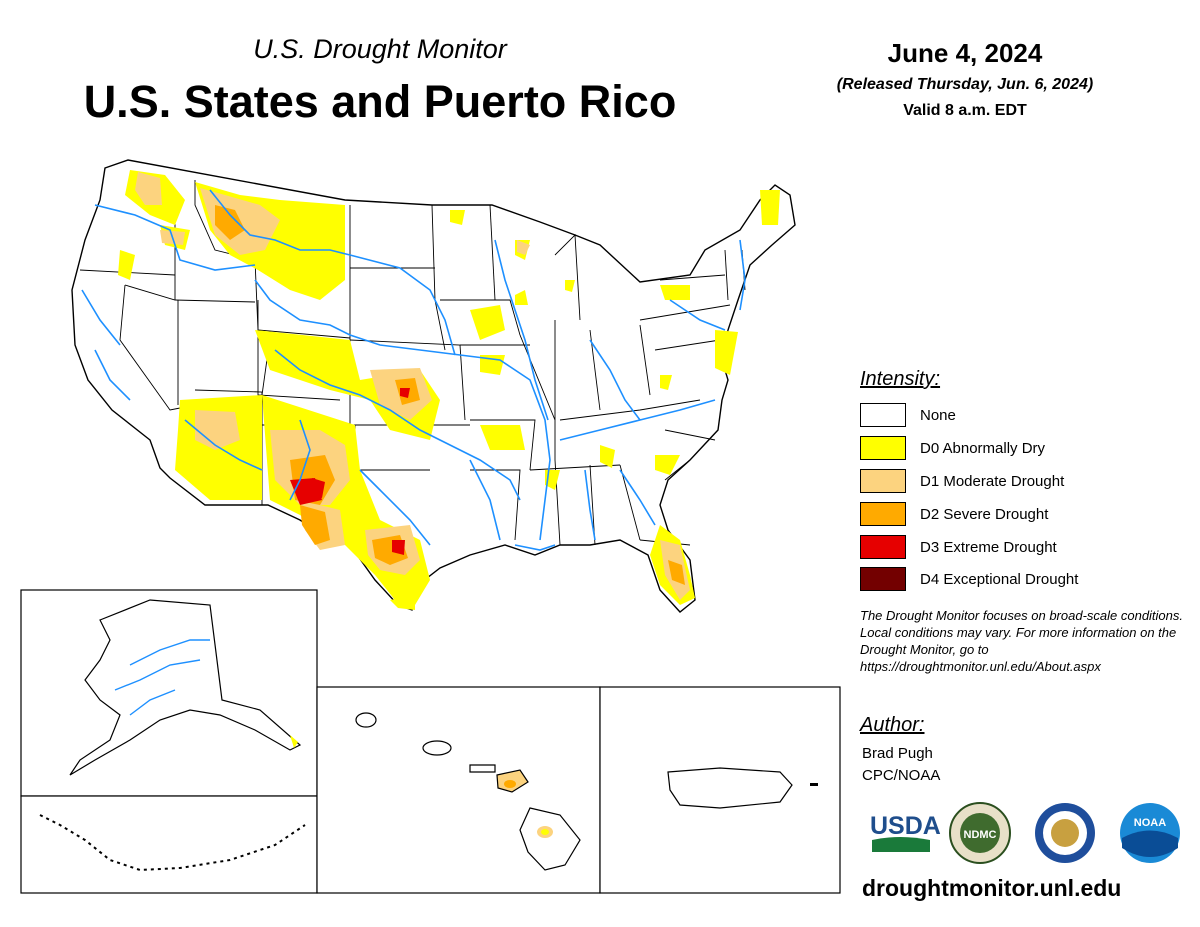 This screenshot has width=1200, height=927. Describe the element at coordinates (892, 725) in the screenshot. I see `author-heading: Author:` at that location.